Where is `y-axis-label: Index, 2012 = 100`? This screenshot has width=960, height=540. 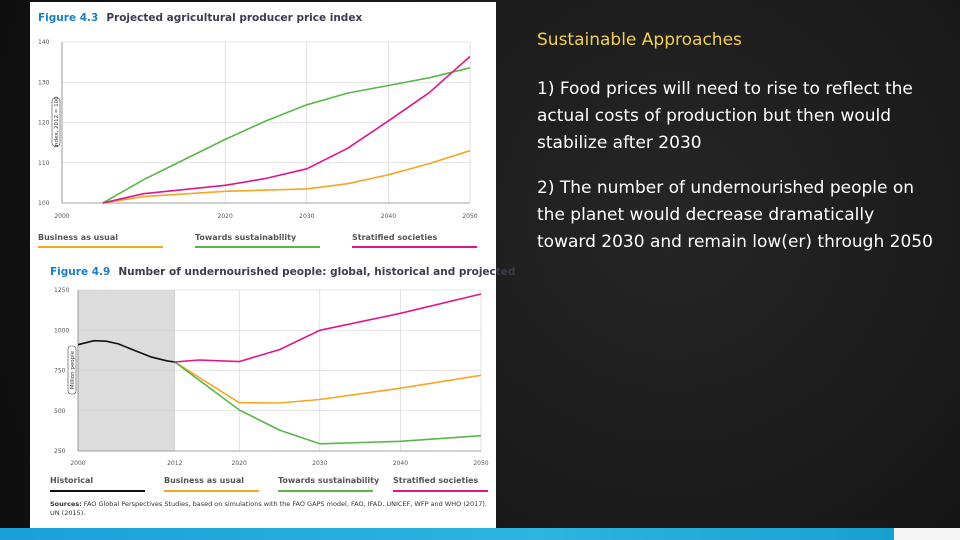 y-axis-label: Index, 2012 = 100 is located at coordinates (57, 122).